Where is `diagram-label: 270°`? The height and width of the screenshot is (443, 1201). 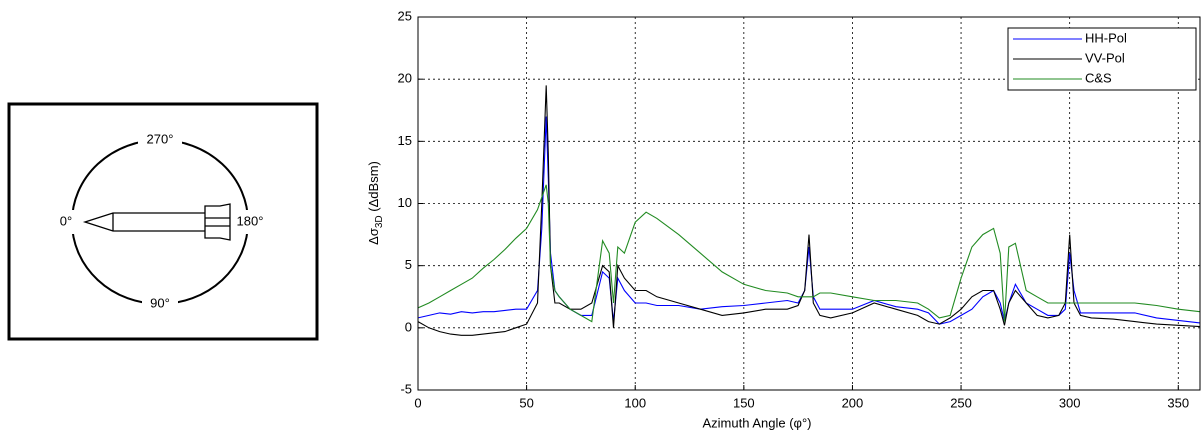
diagram-label: 270° is located at coordinates (160, 138).